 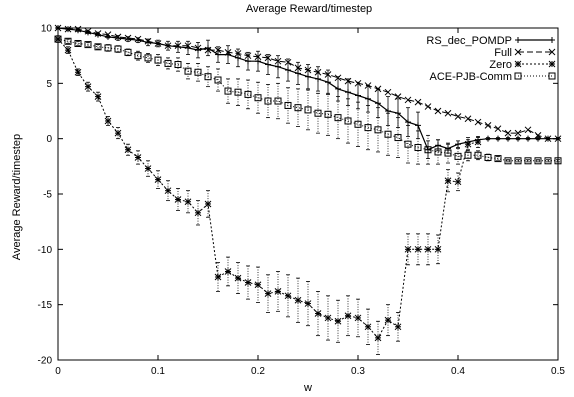 I want to click on y-tick-label: 10, so click(x=47, y=29).